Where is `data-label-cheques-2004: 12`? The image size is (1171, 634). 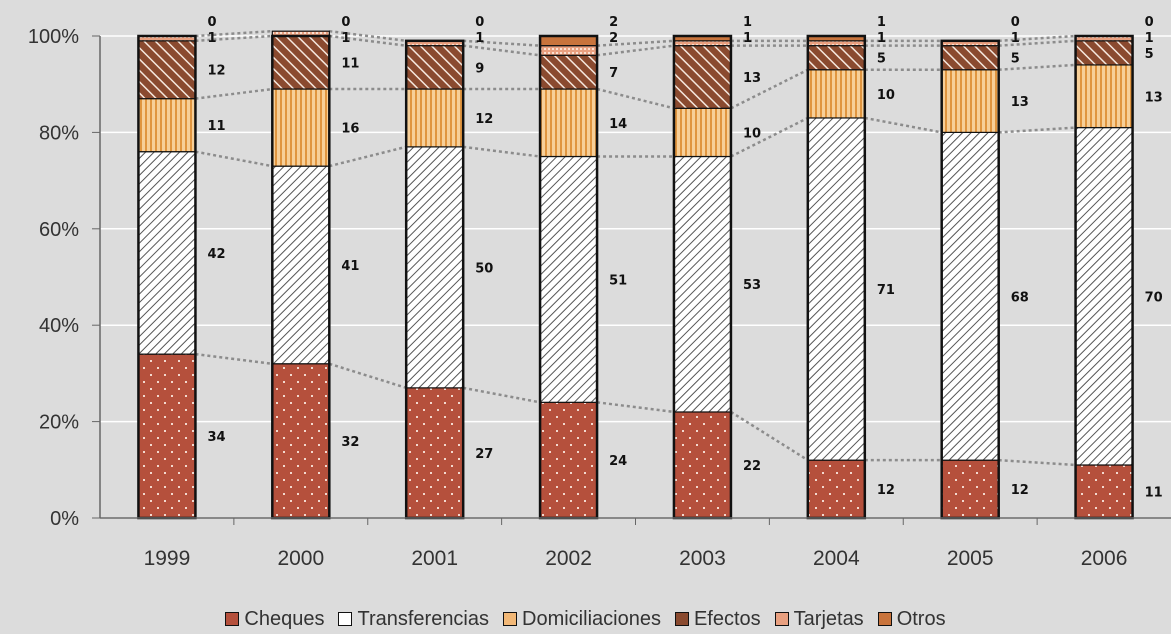 data-label-cheques-2004: 12 is located at coordinates (886, 490).